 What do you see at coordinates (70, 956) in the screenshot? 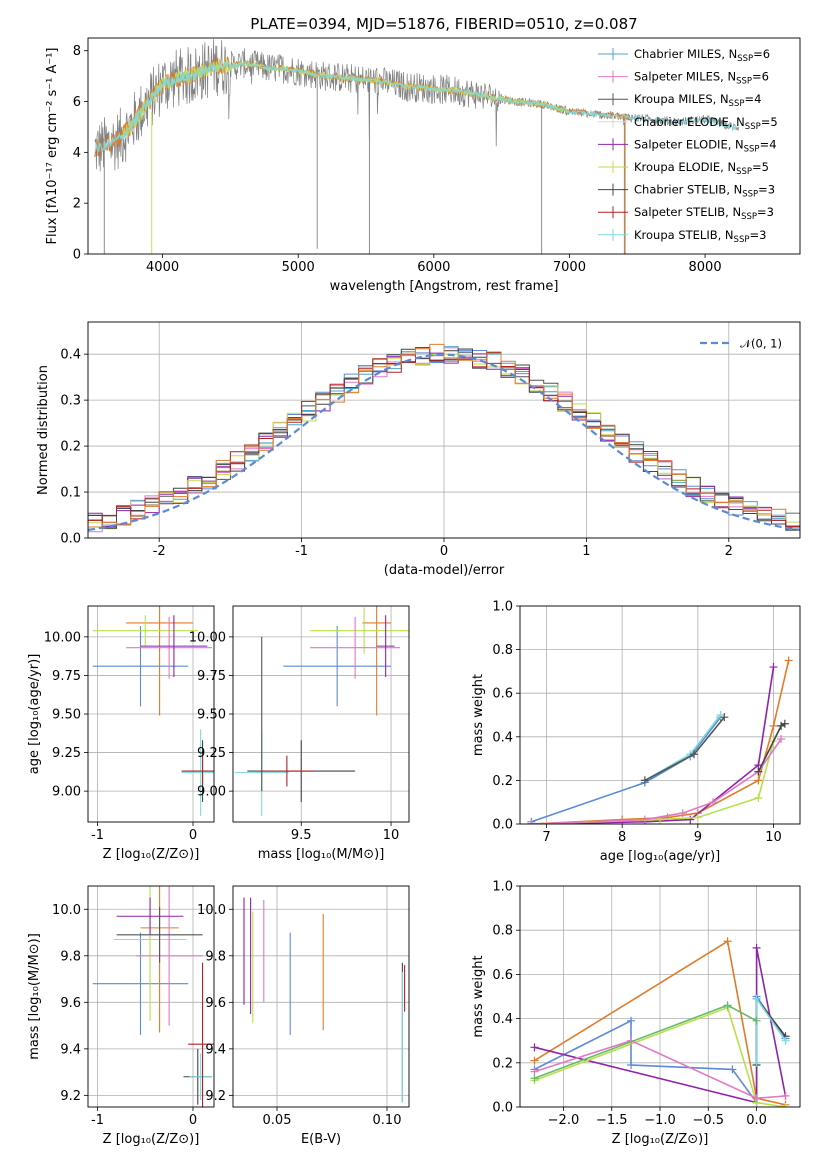
I see `y-tick-label: 9.8` at bounding box center [70, 956].